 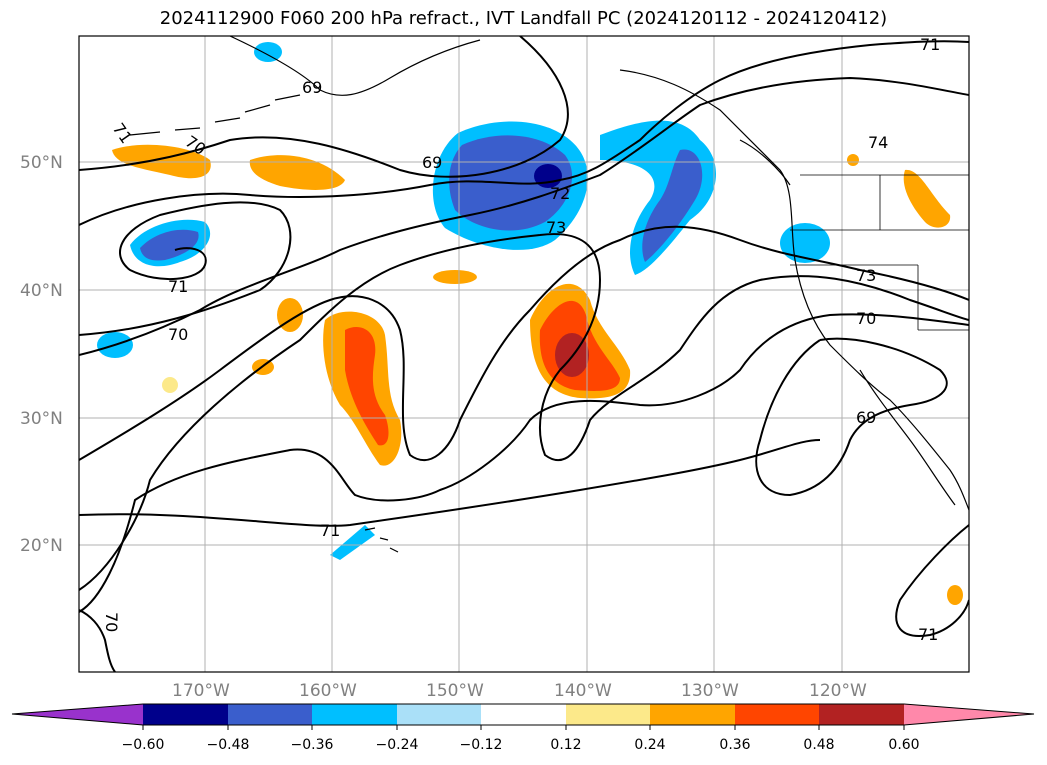 What do you see at coordinates (41, 419) in the screenshot?
I see `lat-tick-label: 30°N` at bounding box center [41, 419].